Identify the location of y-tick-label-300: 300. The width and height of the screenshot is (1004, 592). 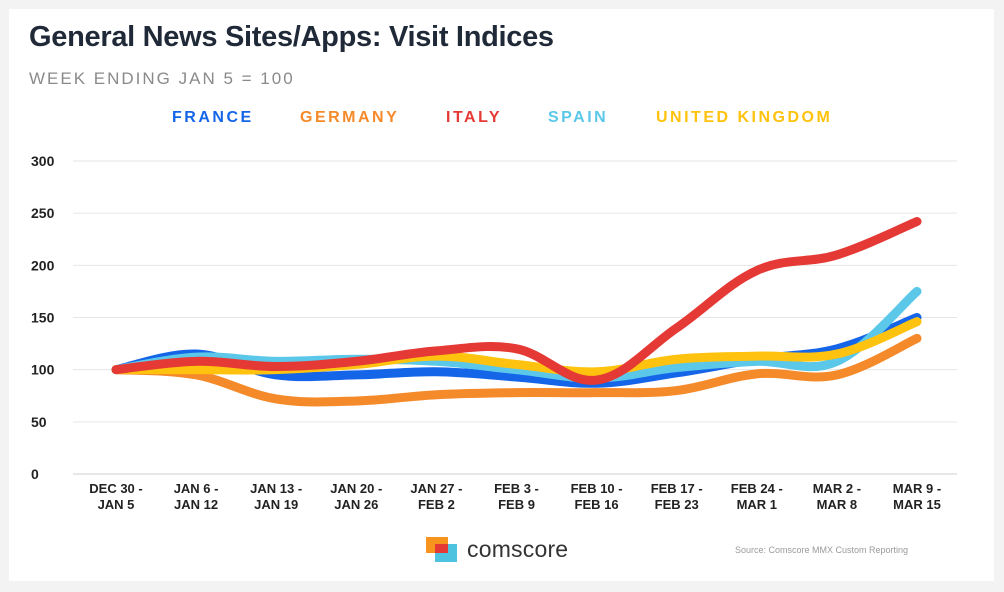
(43, 161).